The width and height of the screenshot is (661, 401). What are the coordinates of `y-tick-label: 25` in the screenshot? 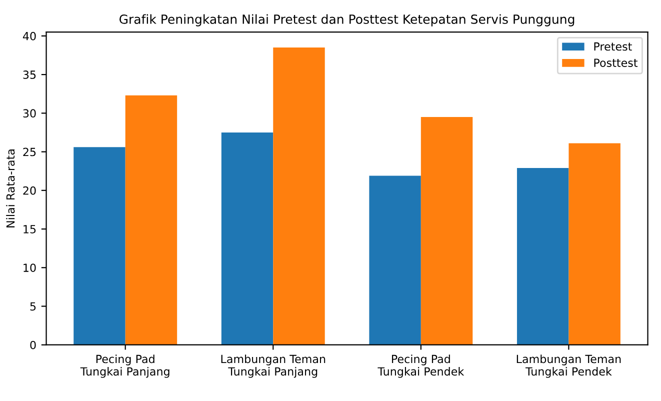 It's located at (29, 152).